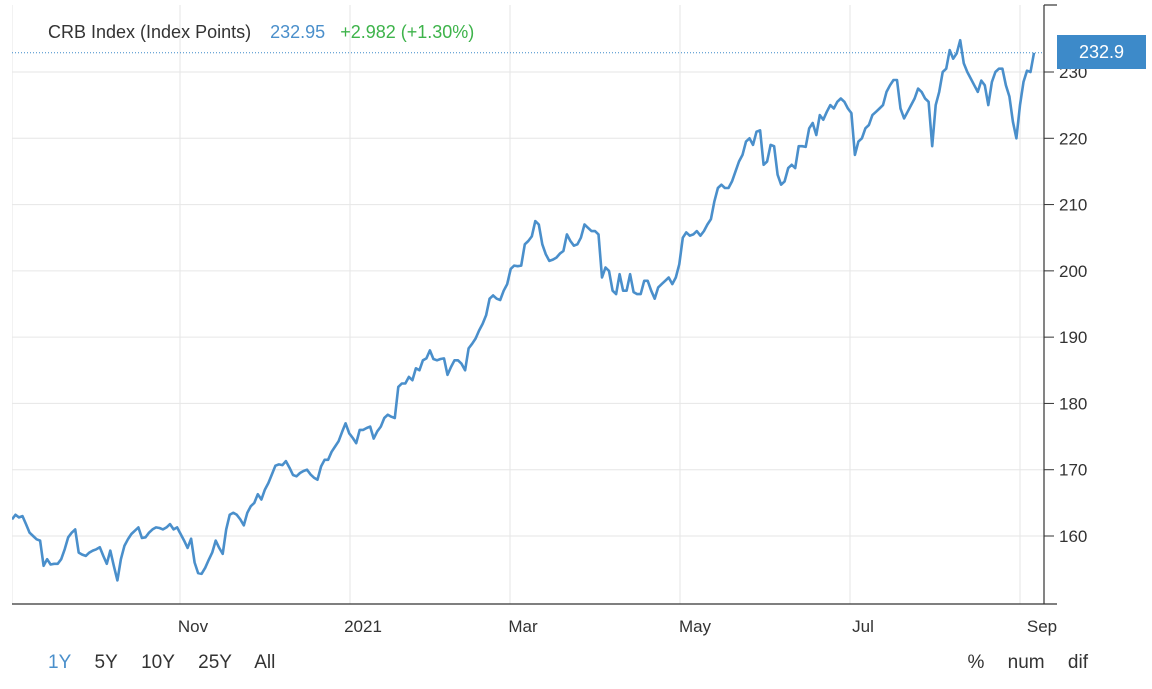 The width and height of the screenshot is (1152, 689). Describe the element at coordinates (106, 662) in the screenshot. I see `range-5y-button: 5Y` at that location.